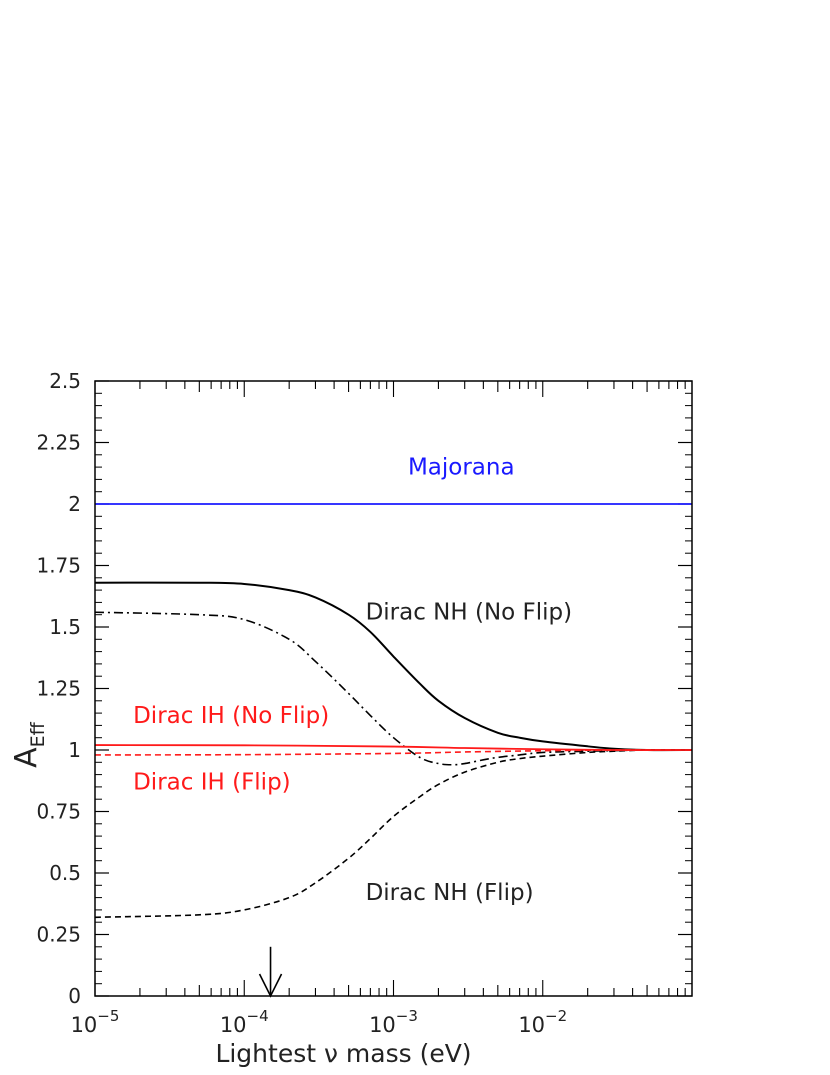 The height and width of the screenshot is (1075, 830). What do you see at coordinates (231, 716) in the screenshot?
I see `annotation-dirac-ih-no-flip: Dirac IH (No Flip)` at bounding box center [231, 716].